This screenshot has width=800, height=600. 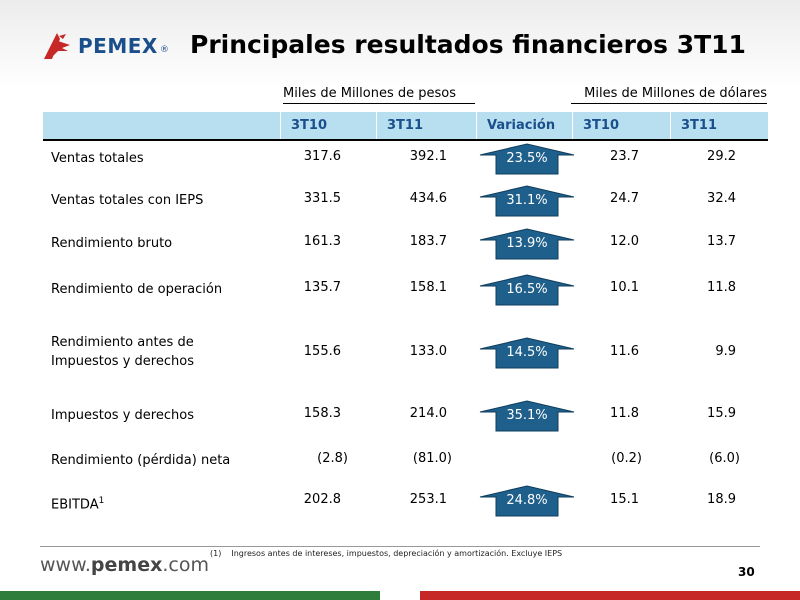 What do you see at coordinates (137, 289) in the screenshot?
I see `row-label-rendimiento-operacion: Rendimiento de operación` at bounding box center [137, 289].